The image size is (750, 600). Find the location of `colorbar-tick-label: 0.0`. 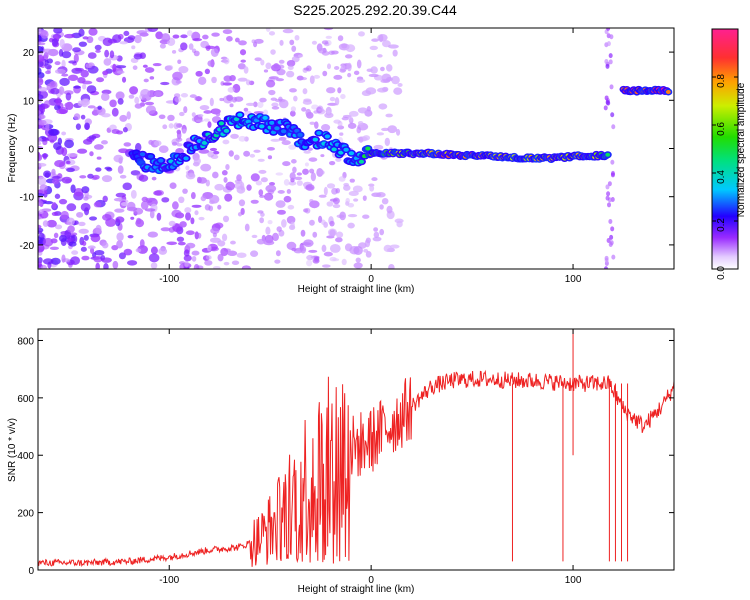

colorbar-tick-label: 0.0 is located at coordinates (721, 273).